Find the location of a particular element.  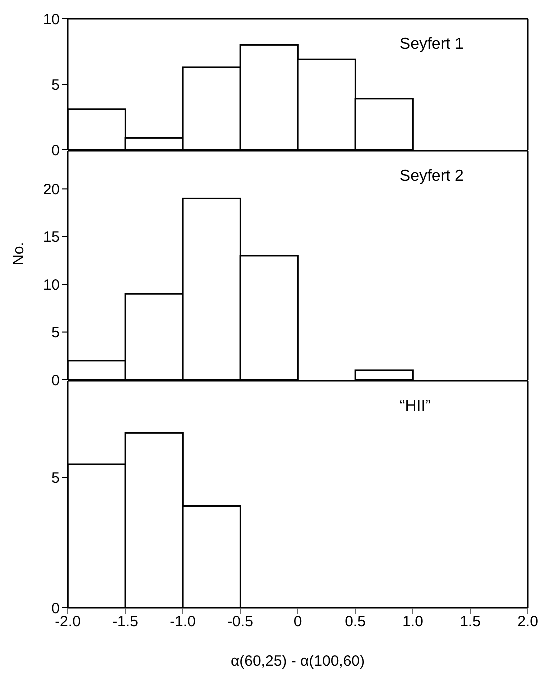

annotation: Seyfert 2 is located at coordinates (432, 177).